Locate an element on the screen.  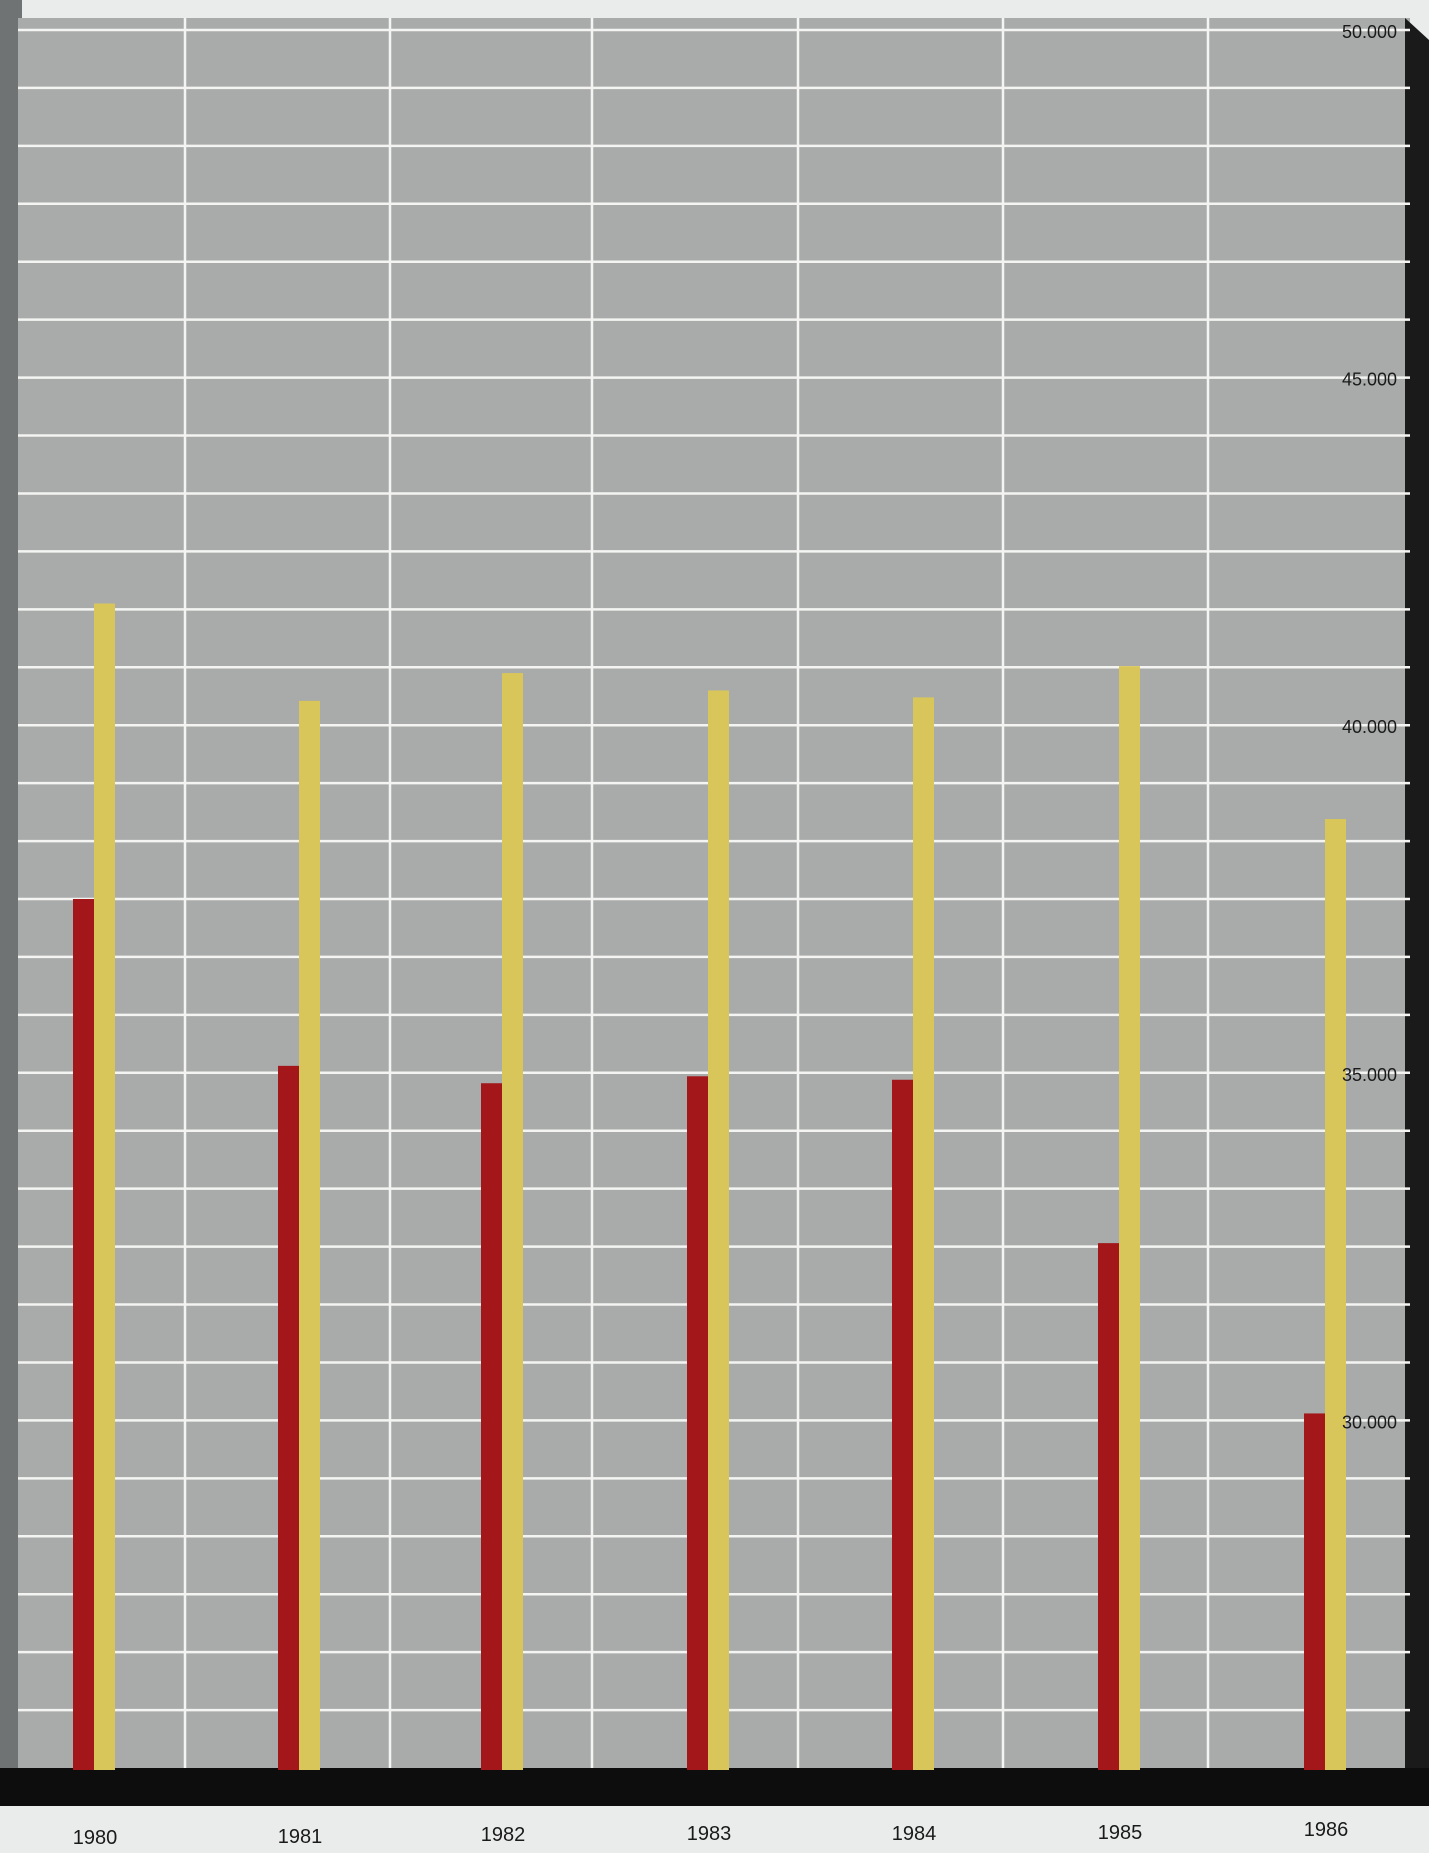
bar-series1-1982 is located at coordinates (491, 1426).